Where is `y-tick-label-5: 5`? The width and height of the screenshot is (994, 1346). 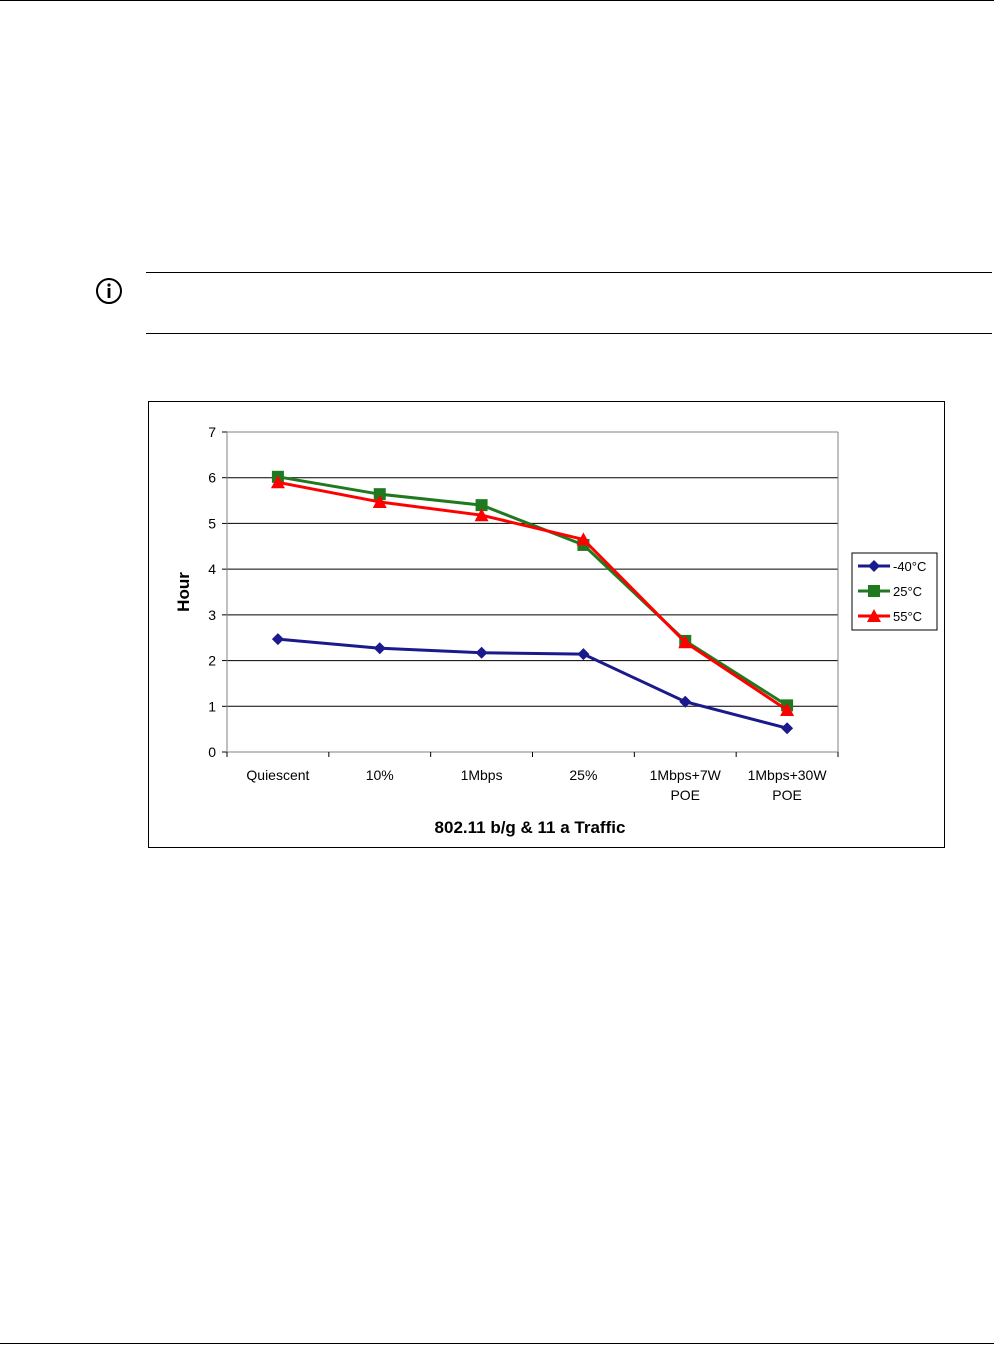 y-tick-label-5: 5 is located at coordinates (212, 523).